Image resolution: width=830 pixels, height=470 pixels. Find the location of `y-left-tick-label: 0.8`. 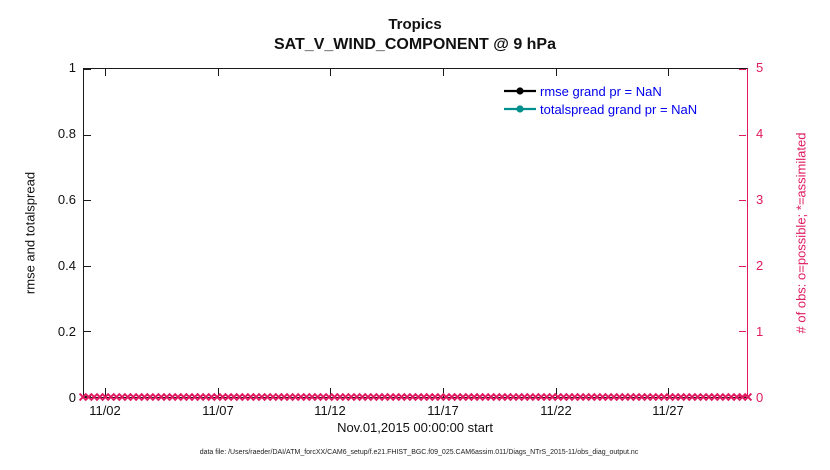

y-left-tick-label: 0.8 is located at coordinates (66, 133).